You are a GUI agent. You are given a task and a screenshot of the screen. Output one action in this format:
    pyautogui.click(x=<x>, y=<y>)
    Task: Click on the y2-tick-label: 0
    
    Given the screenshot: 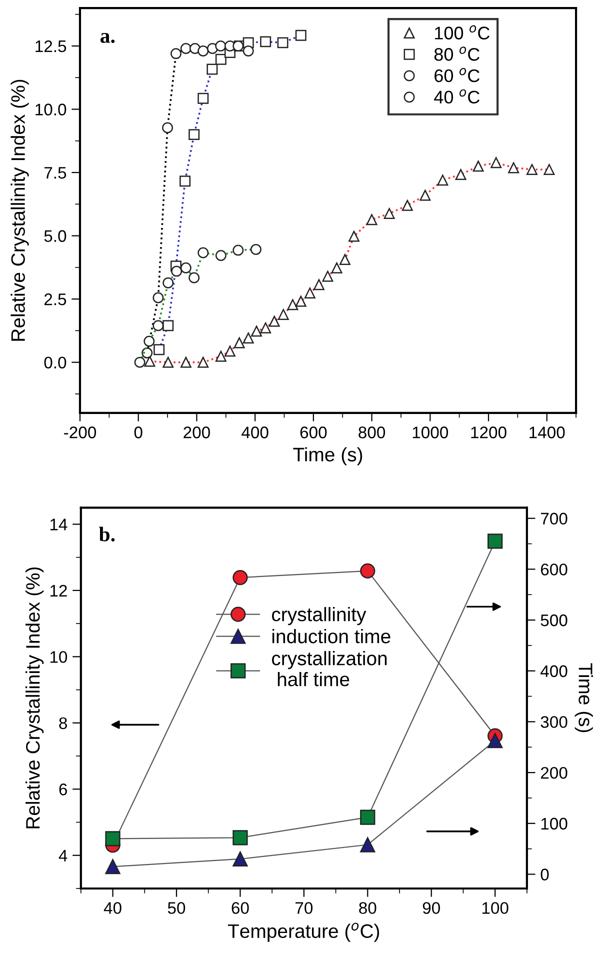 What is the action you would take?
    pyautogui.click(x=544, y=874)
    